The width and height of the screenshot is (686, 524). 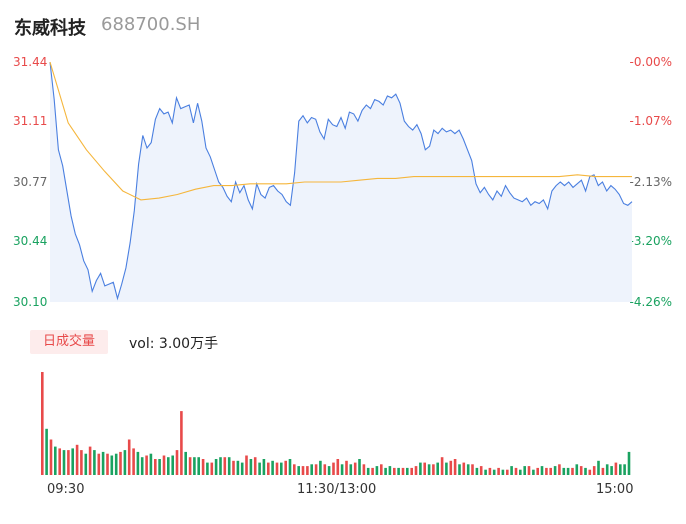 What do you see at coordinates (650, 62) in the screenshot?
I see `percent-tick-label: -0.00%` at bounding box center [650, 62].